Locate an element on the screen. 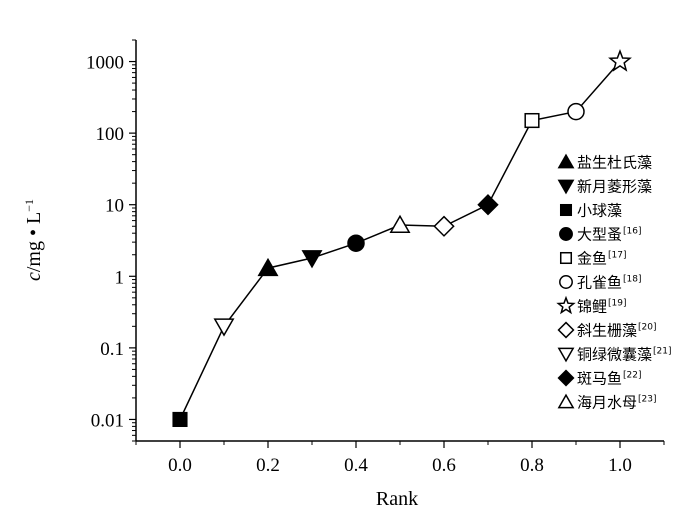 This screenshot has height=513, width=700. x-tick-label: 0.2 is located at coordinates (268, 465).